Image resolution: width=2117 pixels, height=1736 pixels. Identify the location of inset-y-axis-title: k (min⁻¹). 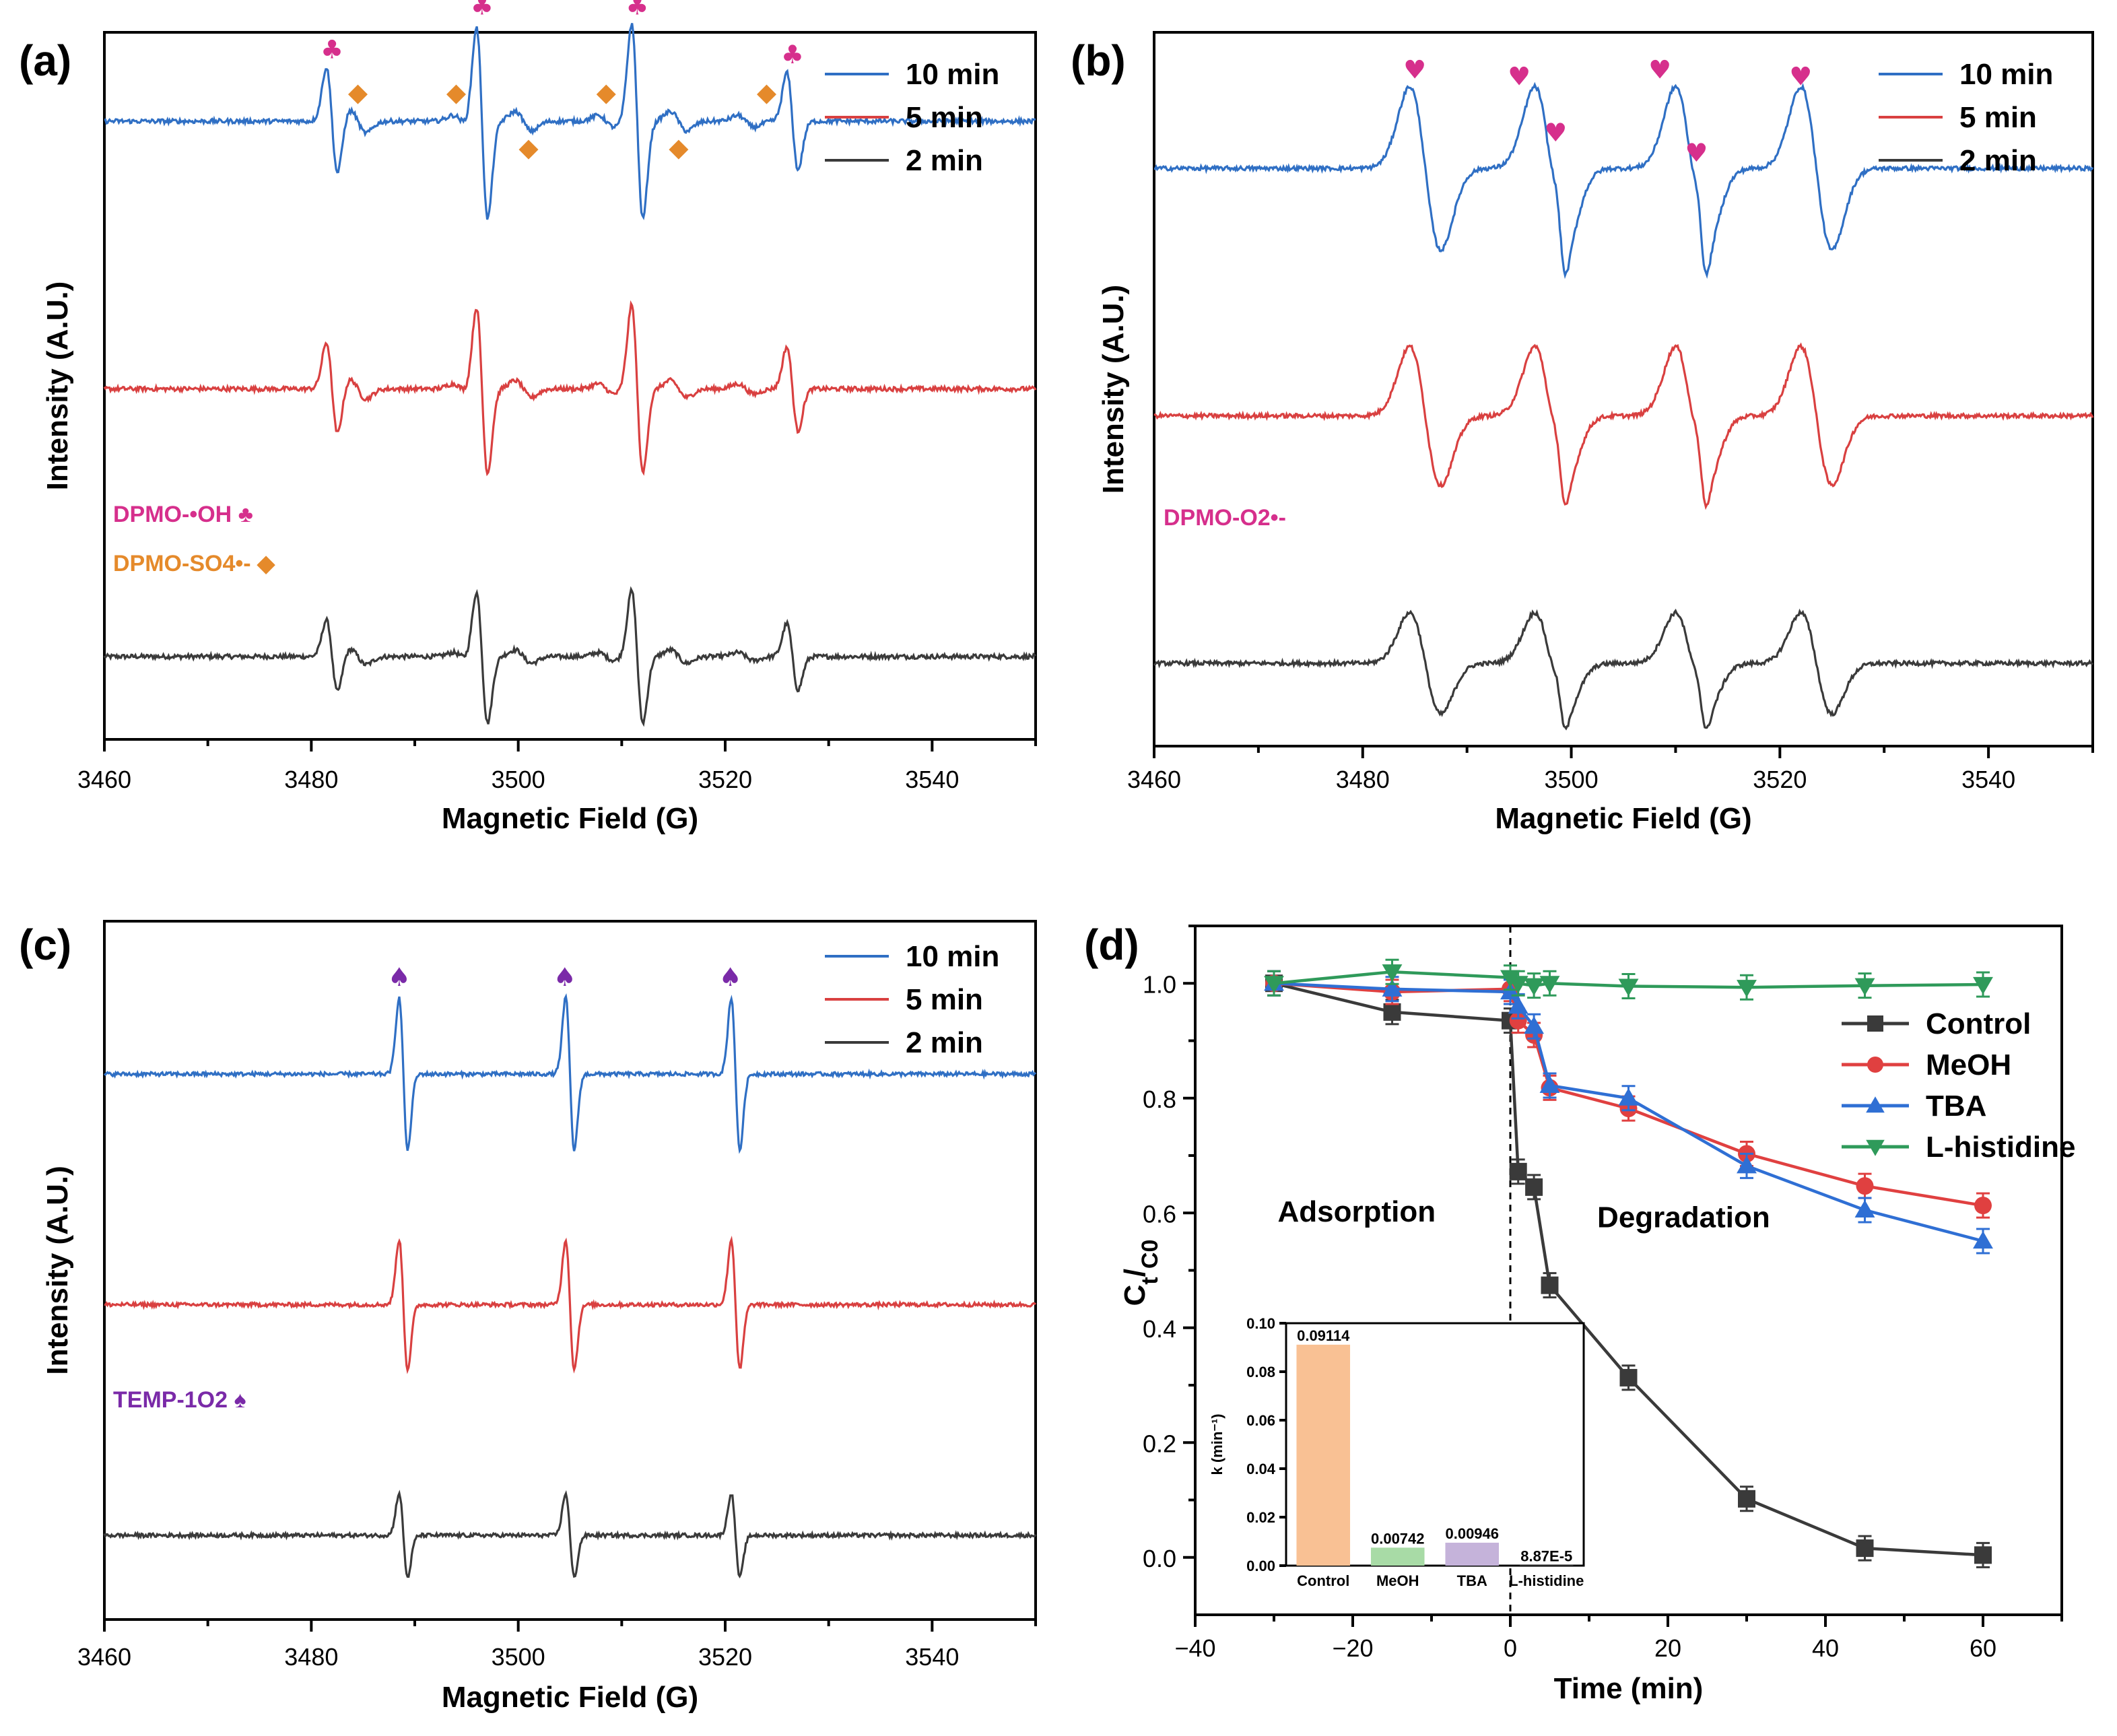
(1217, 1444).